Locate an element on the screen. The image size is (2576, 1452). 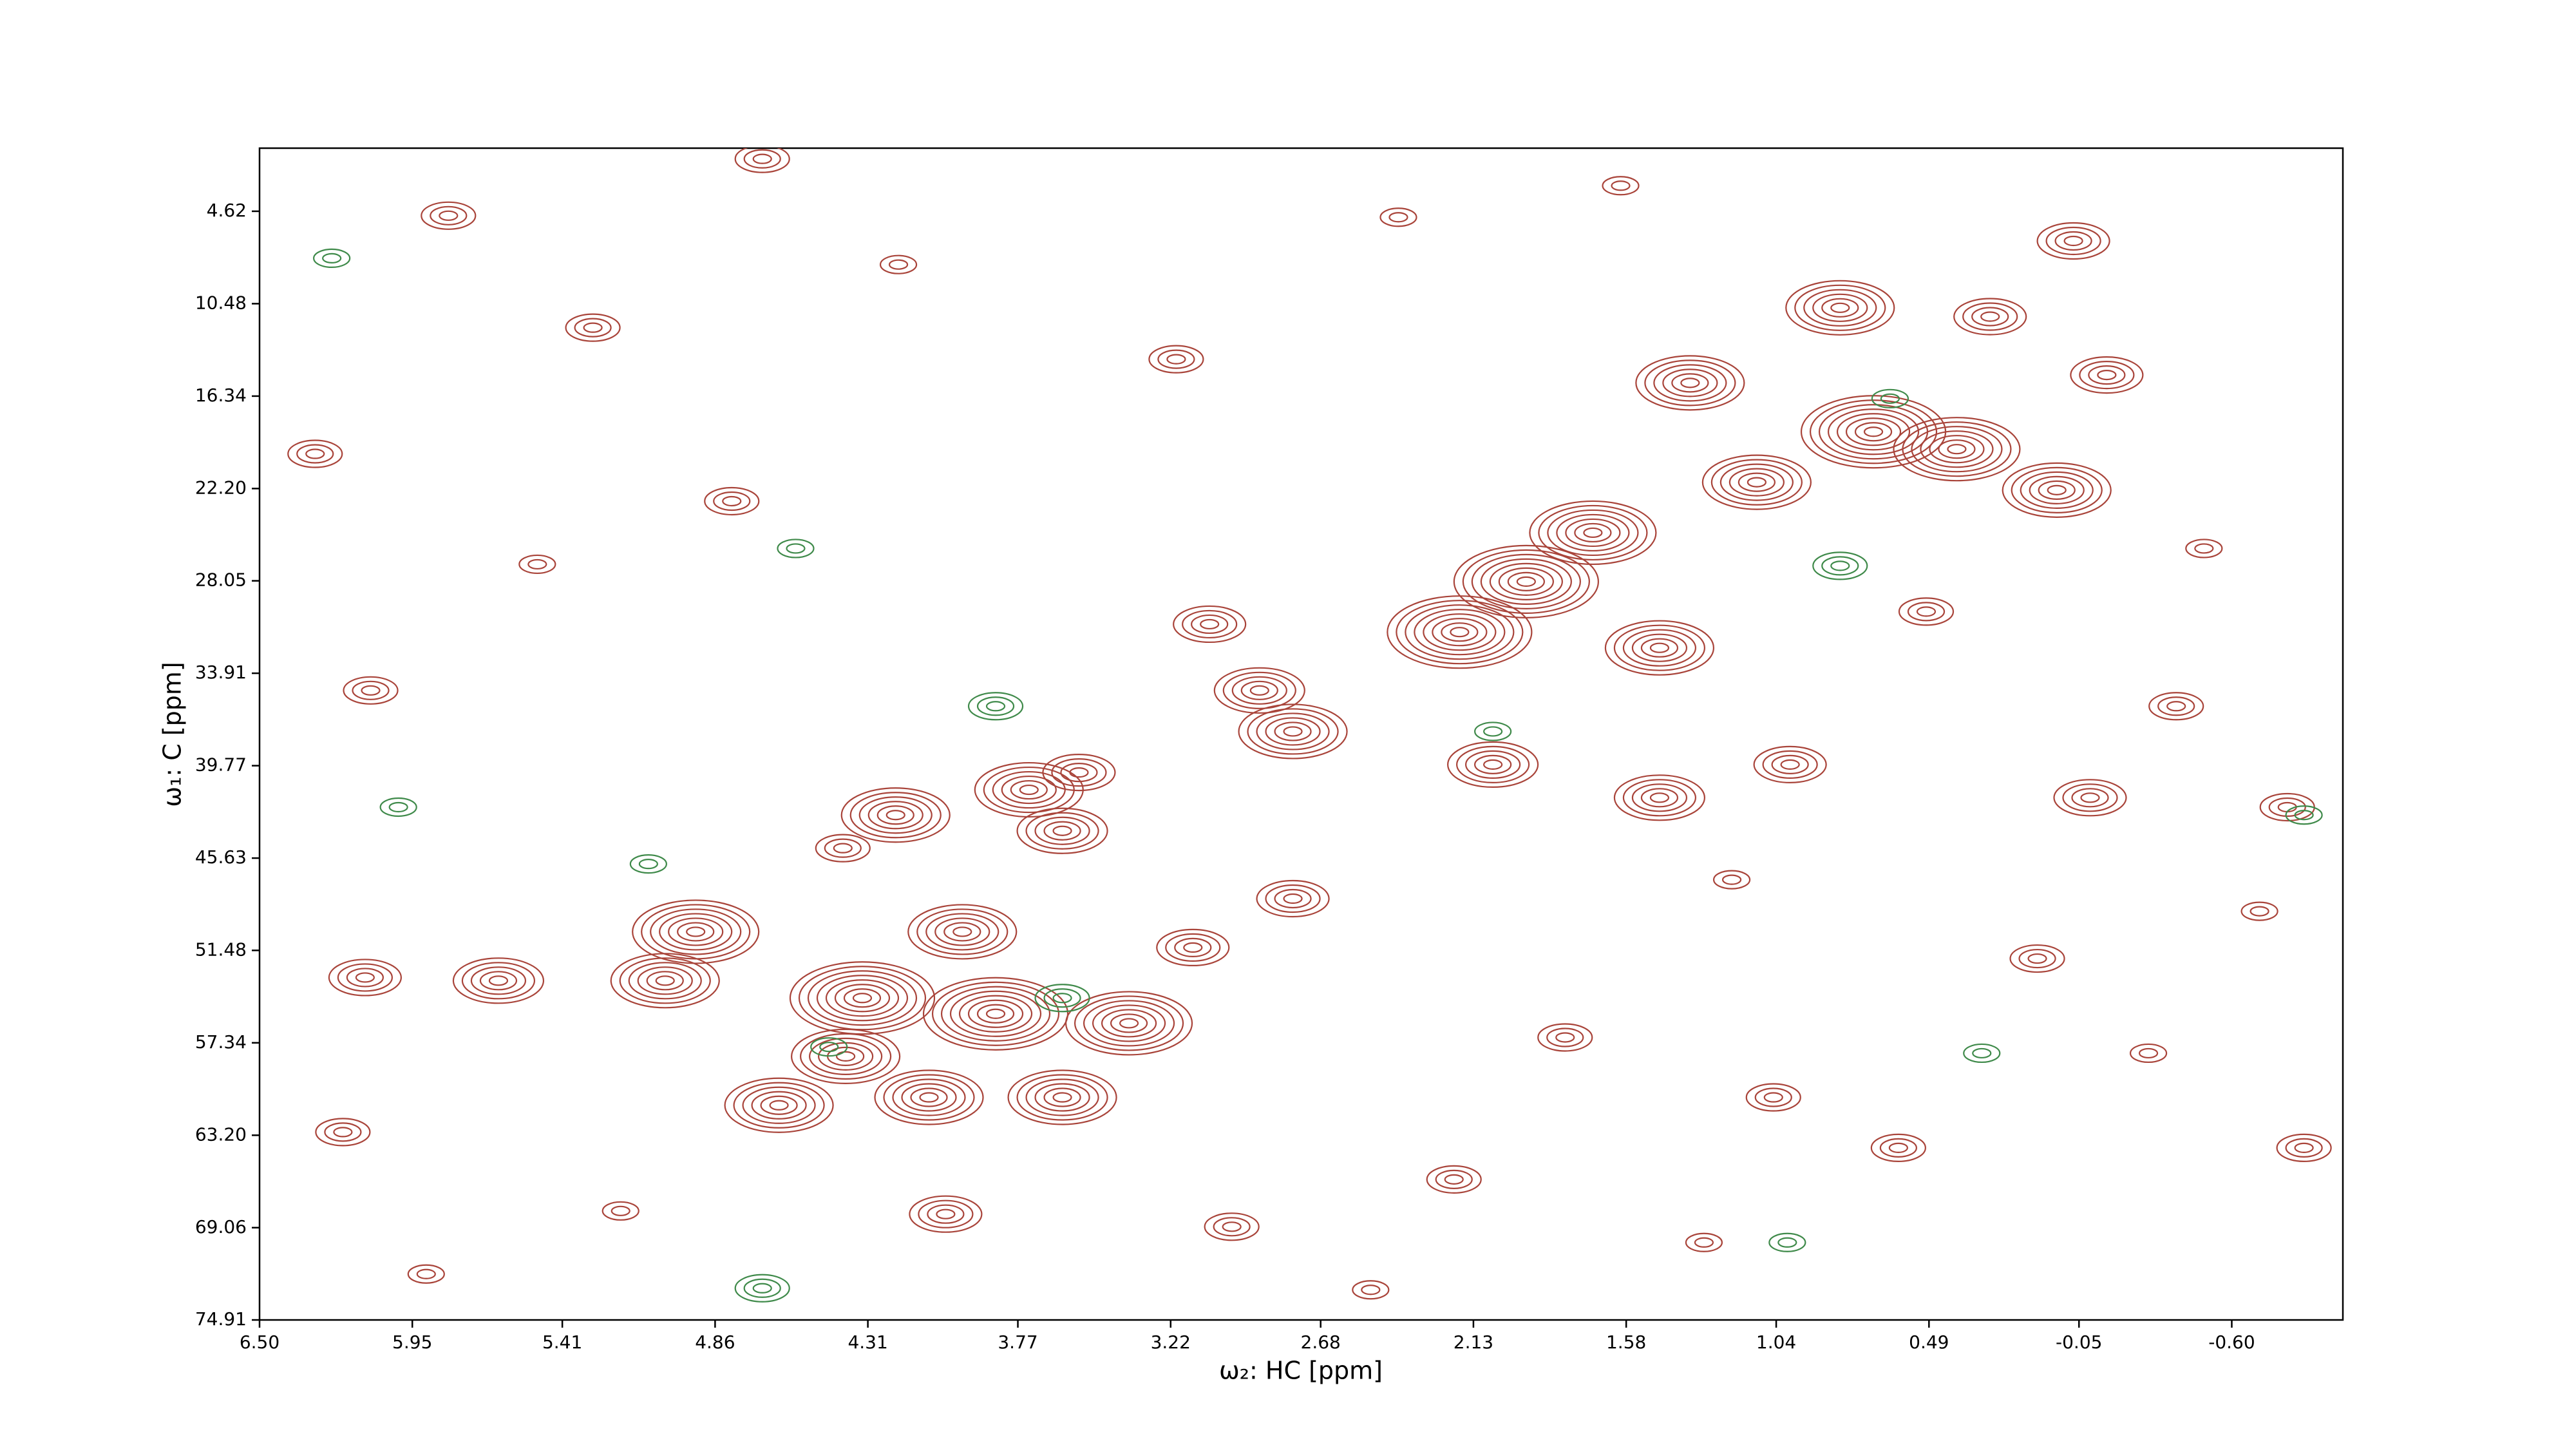
y-tick-label: 45.63 is located at coordinates (221, 857).